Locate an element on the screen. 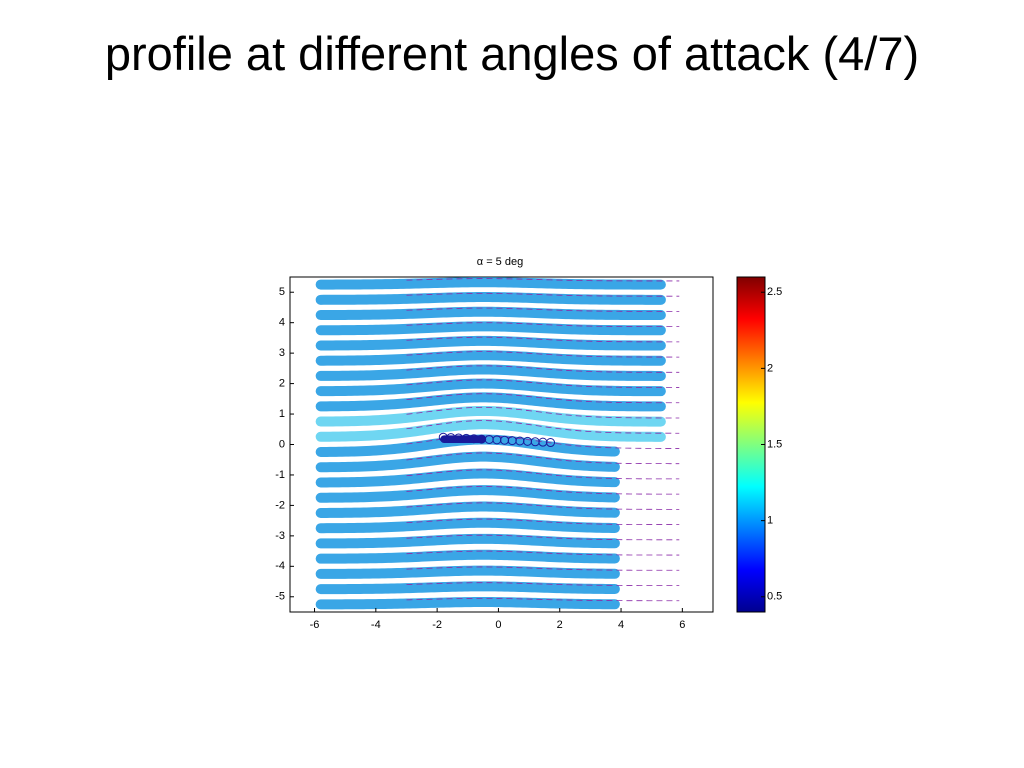 This screenshot has width=1024, height=768. y-tick-label: 2 is located at coordinates (282, 383).